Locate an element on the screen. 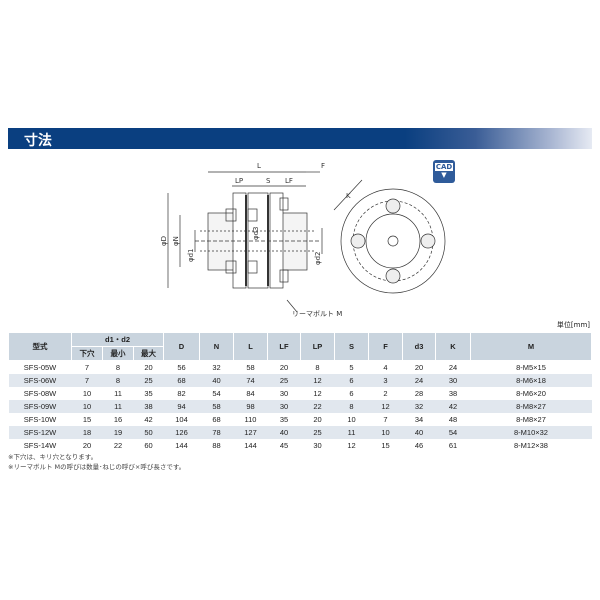  table-cell: 28 is located at coordinates (419, 393).